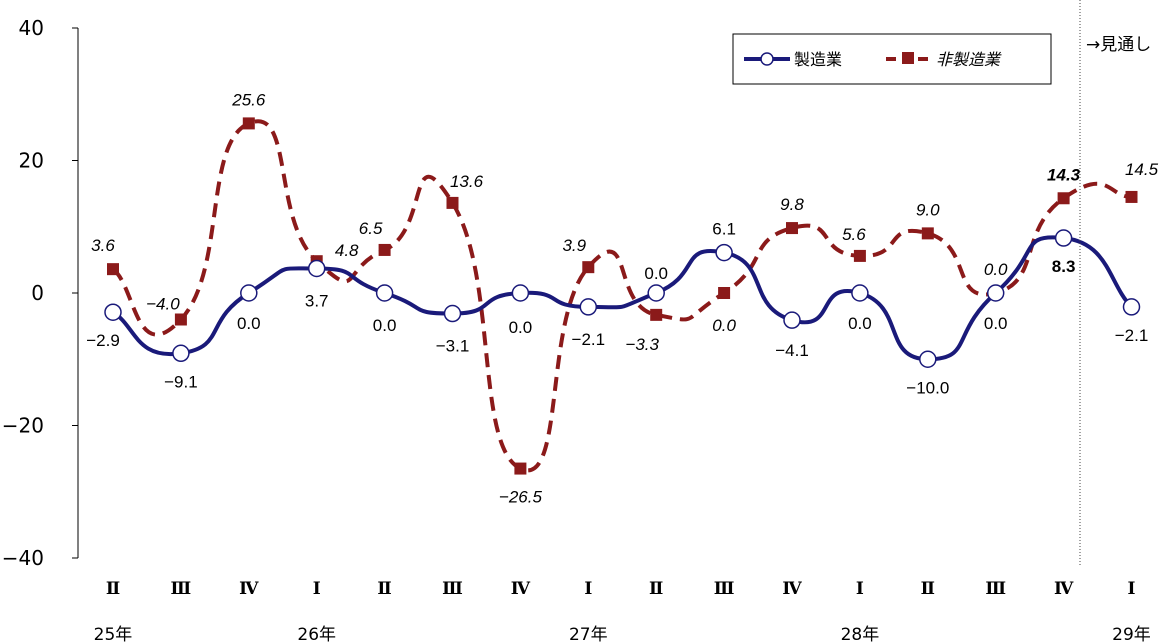  What do you see at coordinates (316, 634) in the screenshot?
I see `year-label: 26年` at bounding box center [316, 634].